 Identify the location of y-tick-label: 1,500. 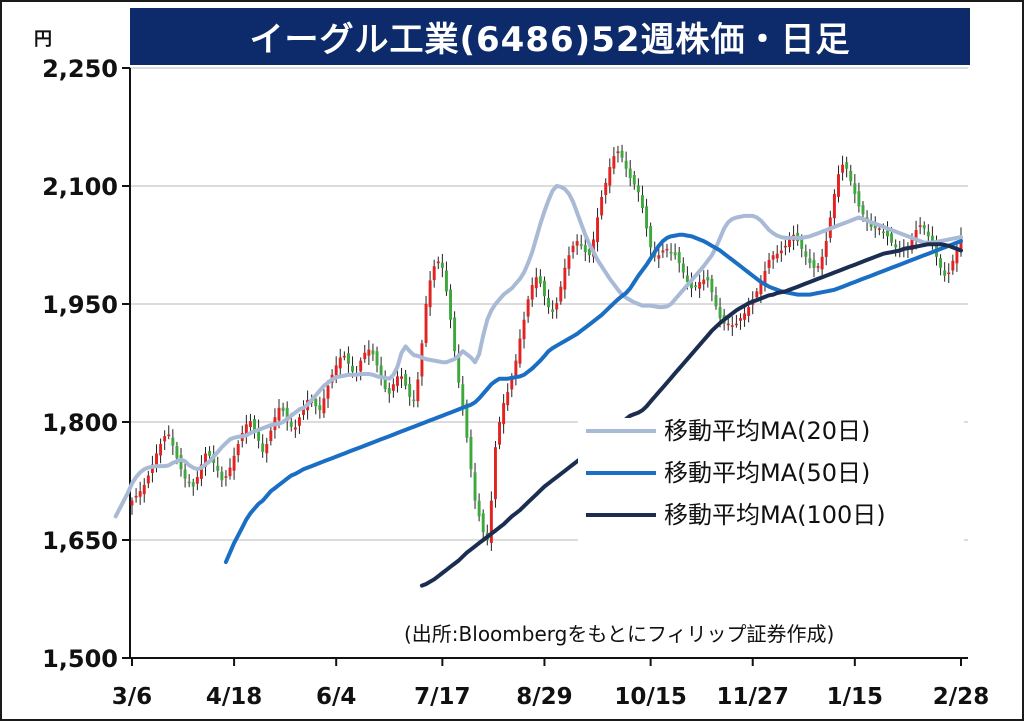
(80, 659).